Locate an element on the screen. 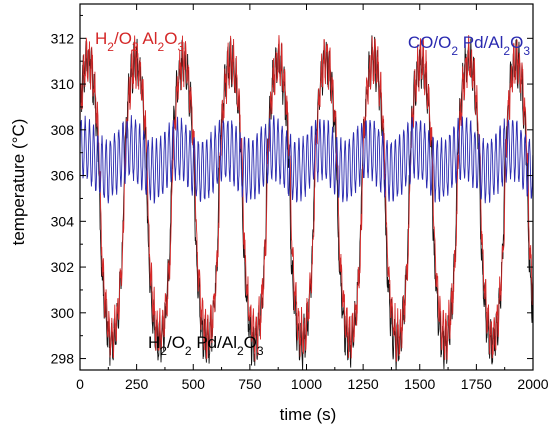  x-tick-label: 1750 is located at coordinates (476, 384).